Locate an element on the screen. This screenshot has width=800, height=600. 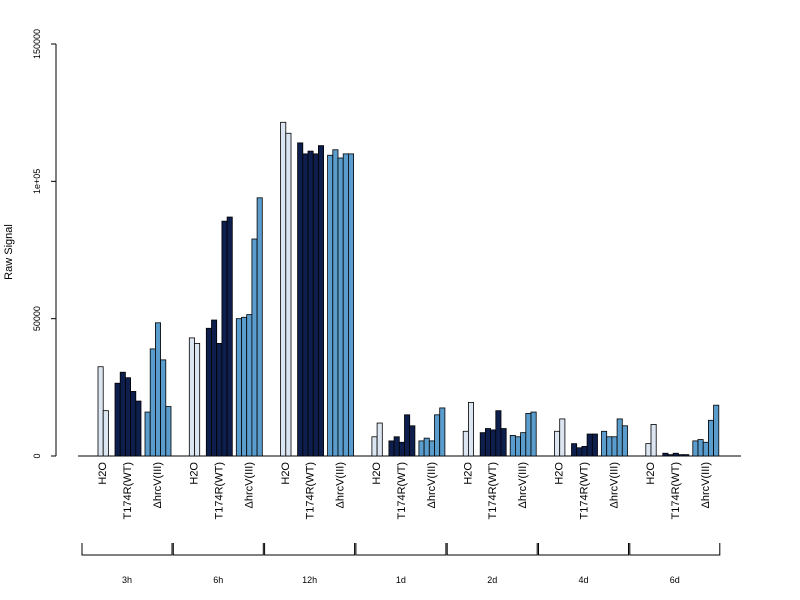
y-tick-label: 150000 is located at coordinates (37, 44).